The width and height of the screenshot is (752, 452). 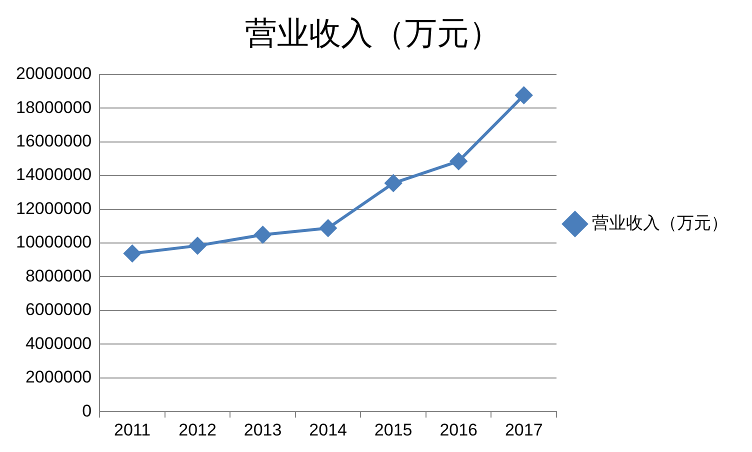 I want to click on y-tick-label: 18000000, so click(x=54, y=107).